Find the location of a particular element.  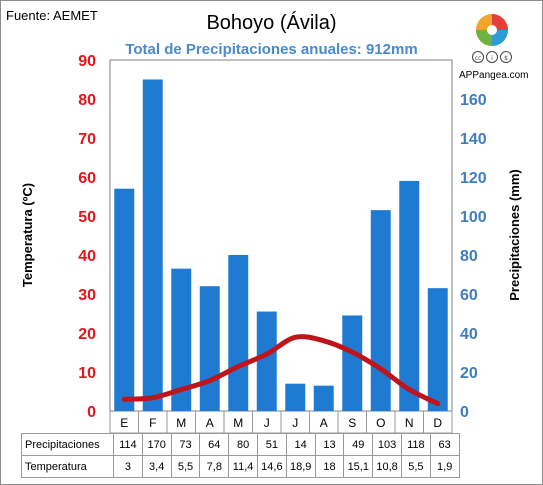

svg-text: i is located at coordinates (492, 58).